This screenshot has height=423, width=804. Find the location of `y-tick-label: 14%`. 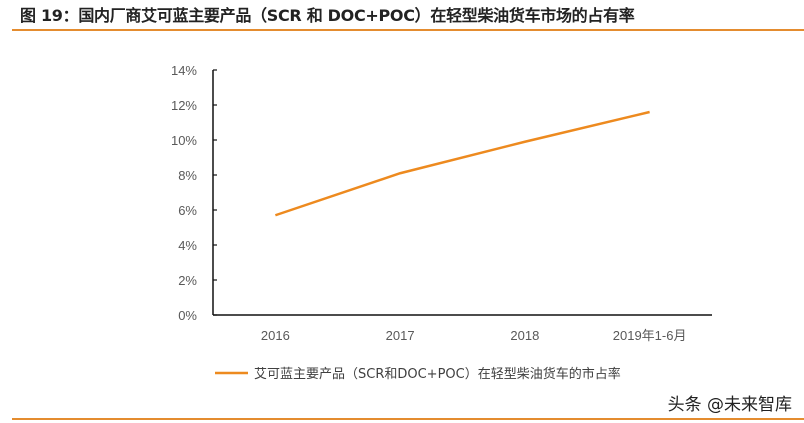

y-tick-label: 14% is located at coordinates (184, 70).